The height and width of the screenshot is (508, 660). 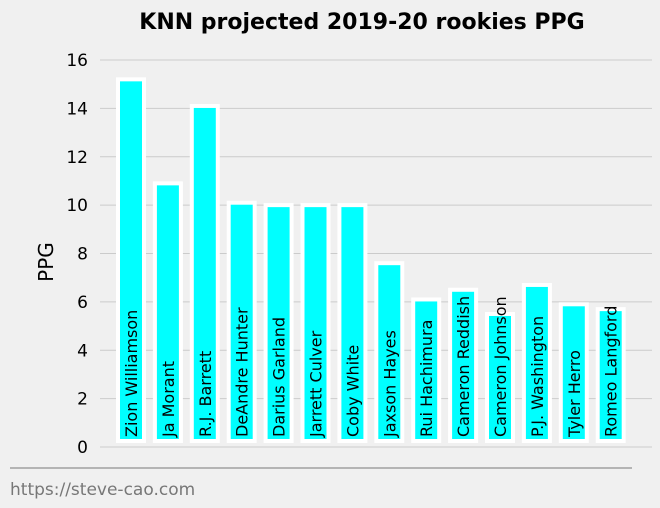 What do you see at coordinates (389, 384) in the screenshot?
I see `bar-label: Jaxson Hayes` at bounding box center [389, 384].